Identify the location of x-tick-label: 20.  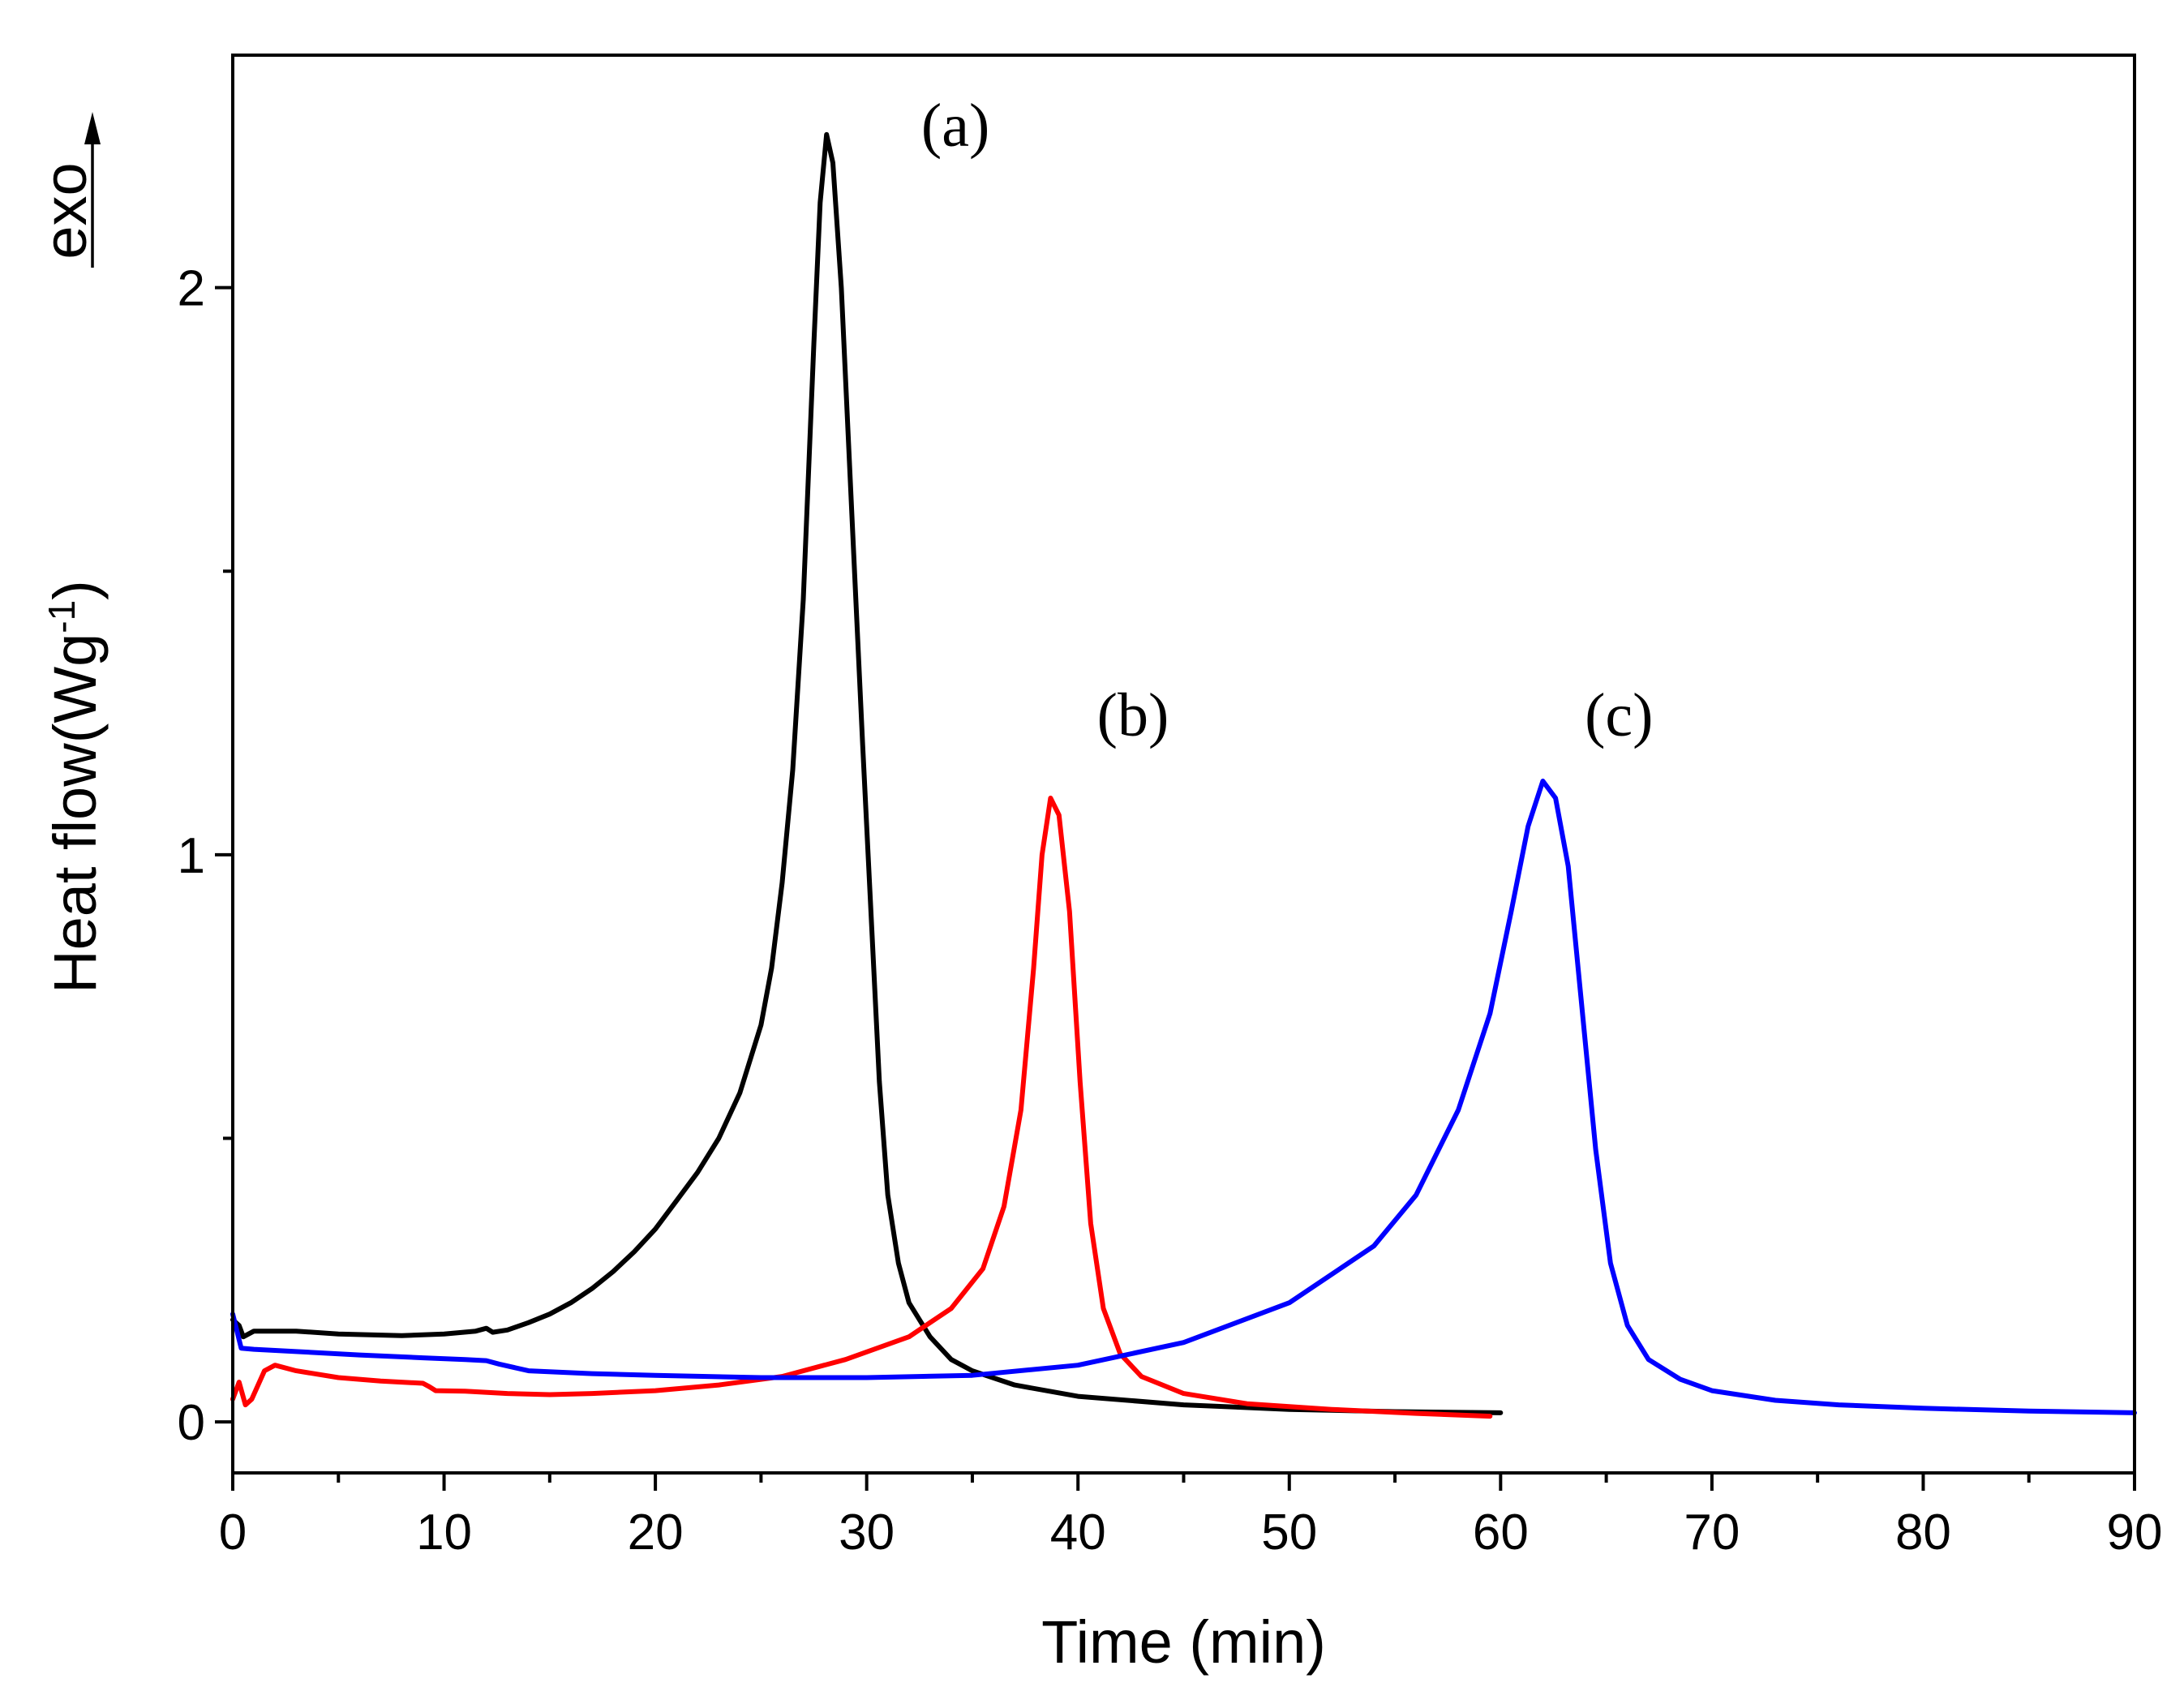
(656, 1532).